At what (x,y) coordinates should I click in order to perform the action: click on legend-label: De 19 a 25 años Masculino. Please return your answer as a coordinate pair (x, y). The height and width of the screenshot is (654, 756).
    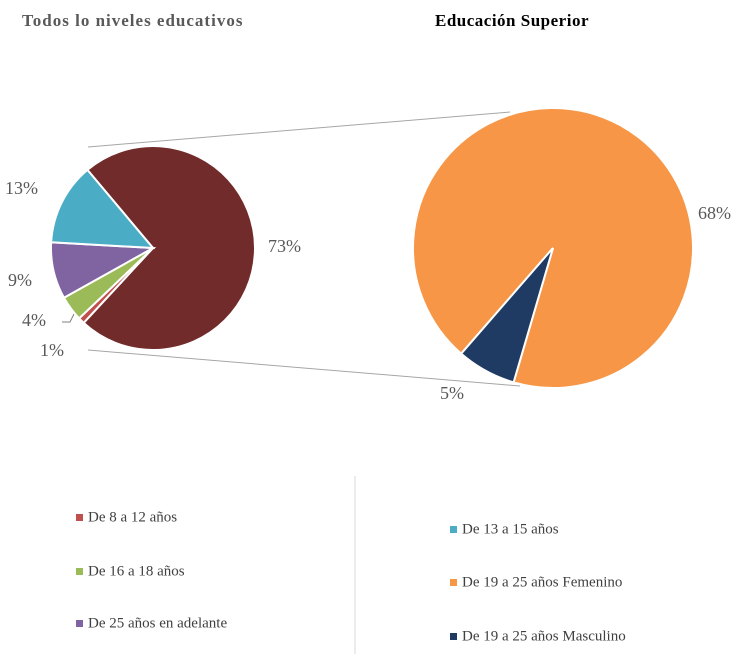
    Looking at the image, I should click on (544, 636).